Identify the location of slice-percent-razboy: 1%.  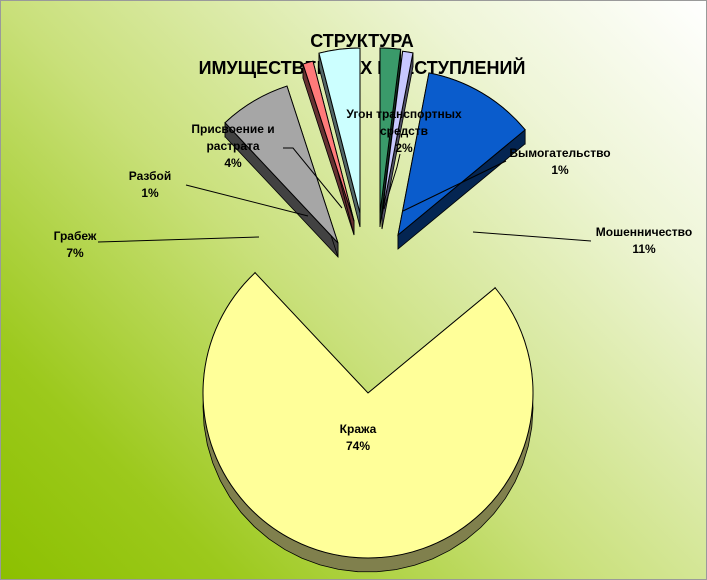
(150, 193).